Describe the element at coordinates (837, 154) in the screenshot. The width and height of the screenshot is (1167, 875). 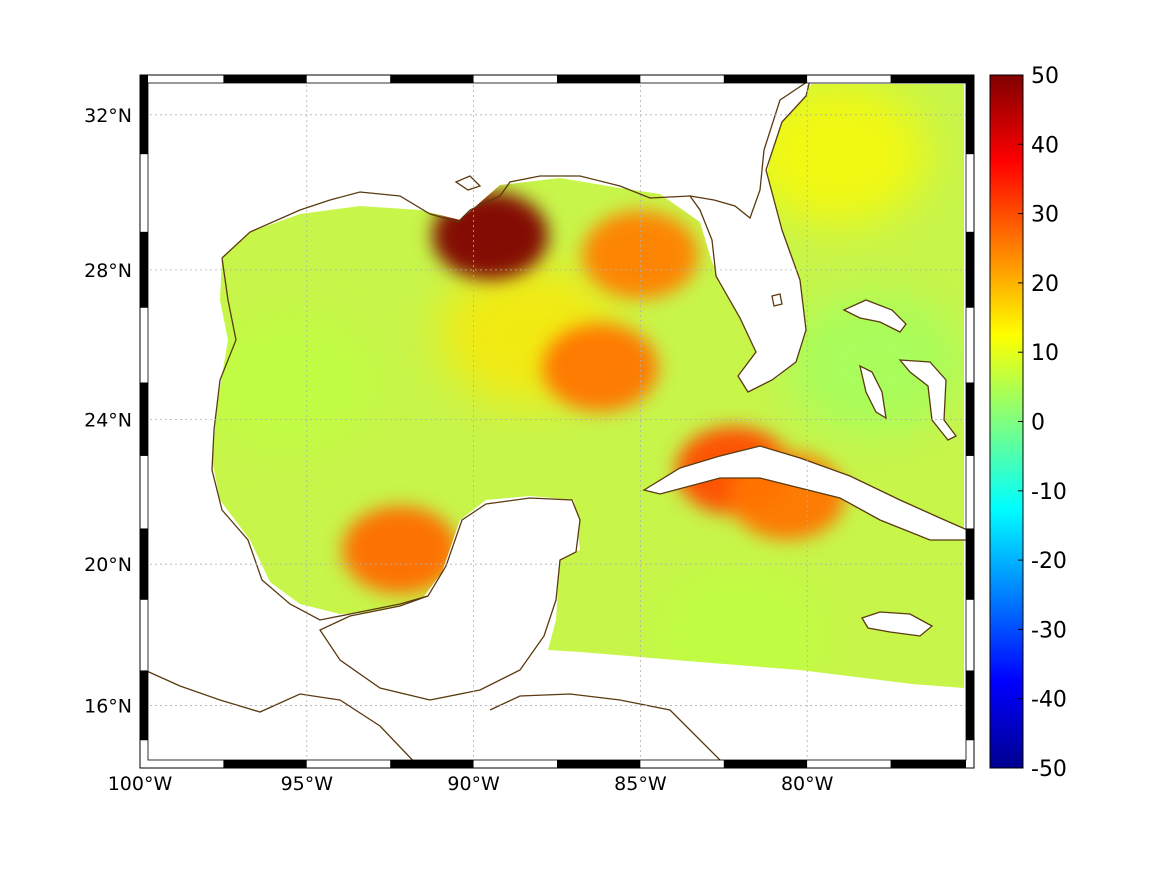
I see `field-atlantic-east-florida` at that location.